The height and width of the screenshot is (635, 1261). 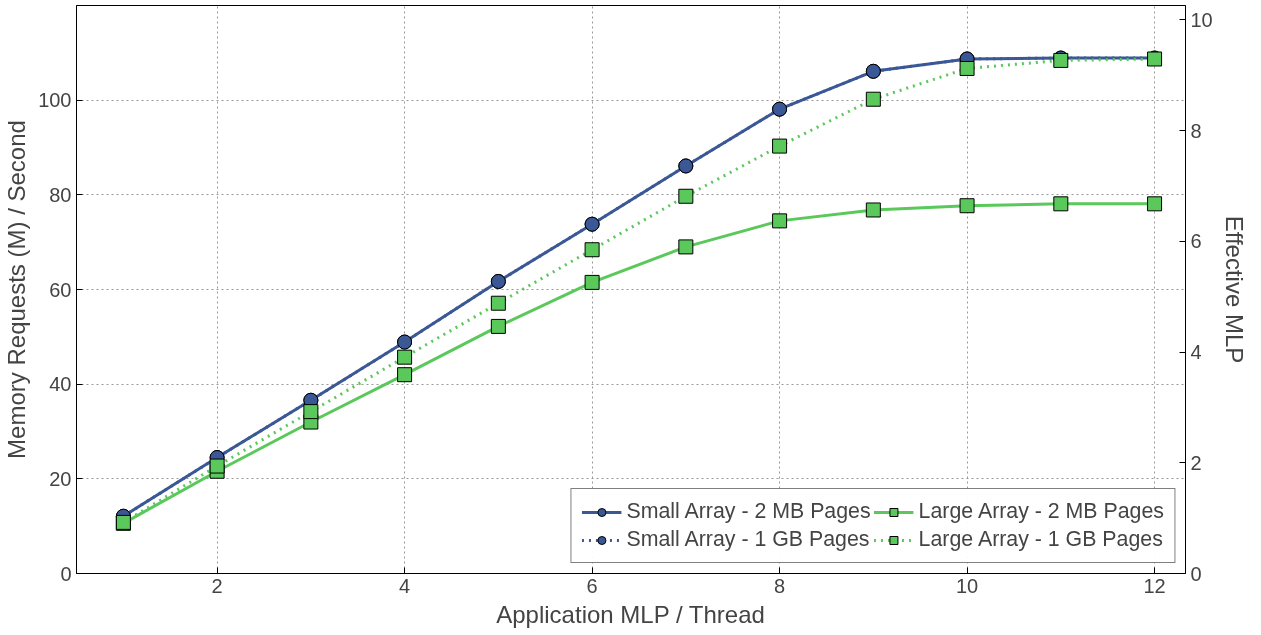 What do you see at coordinates (748, 511) in the screenshot?
I see `legend-label: Small Array - 2 MB Pages` at bounding box center [748, 511].